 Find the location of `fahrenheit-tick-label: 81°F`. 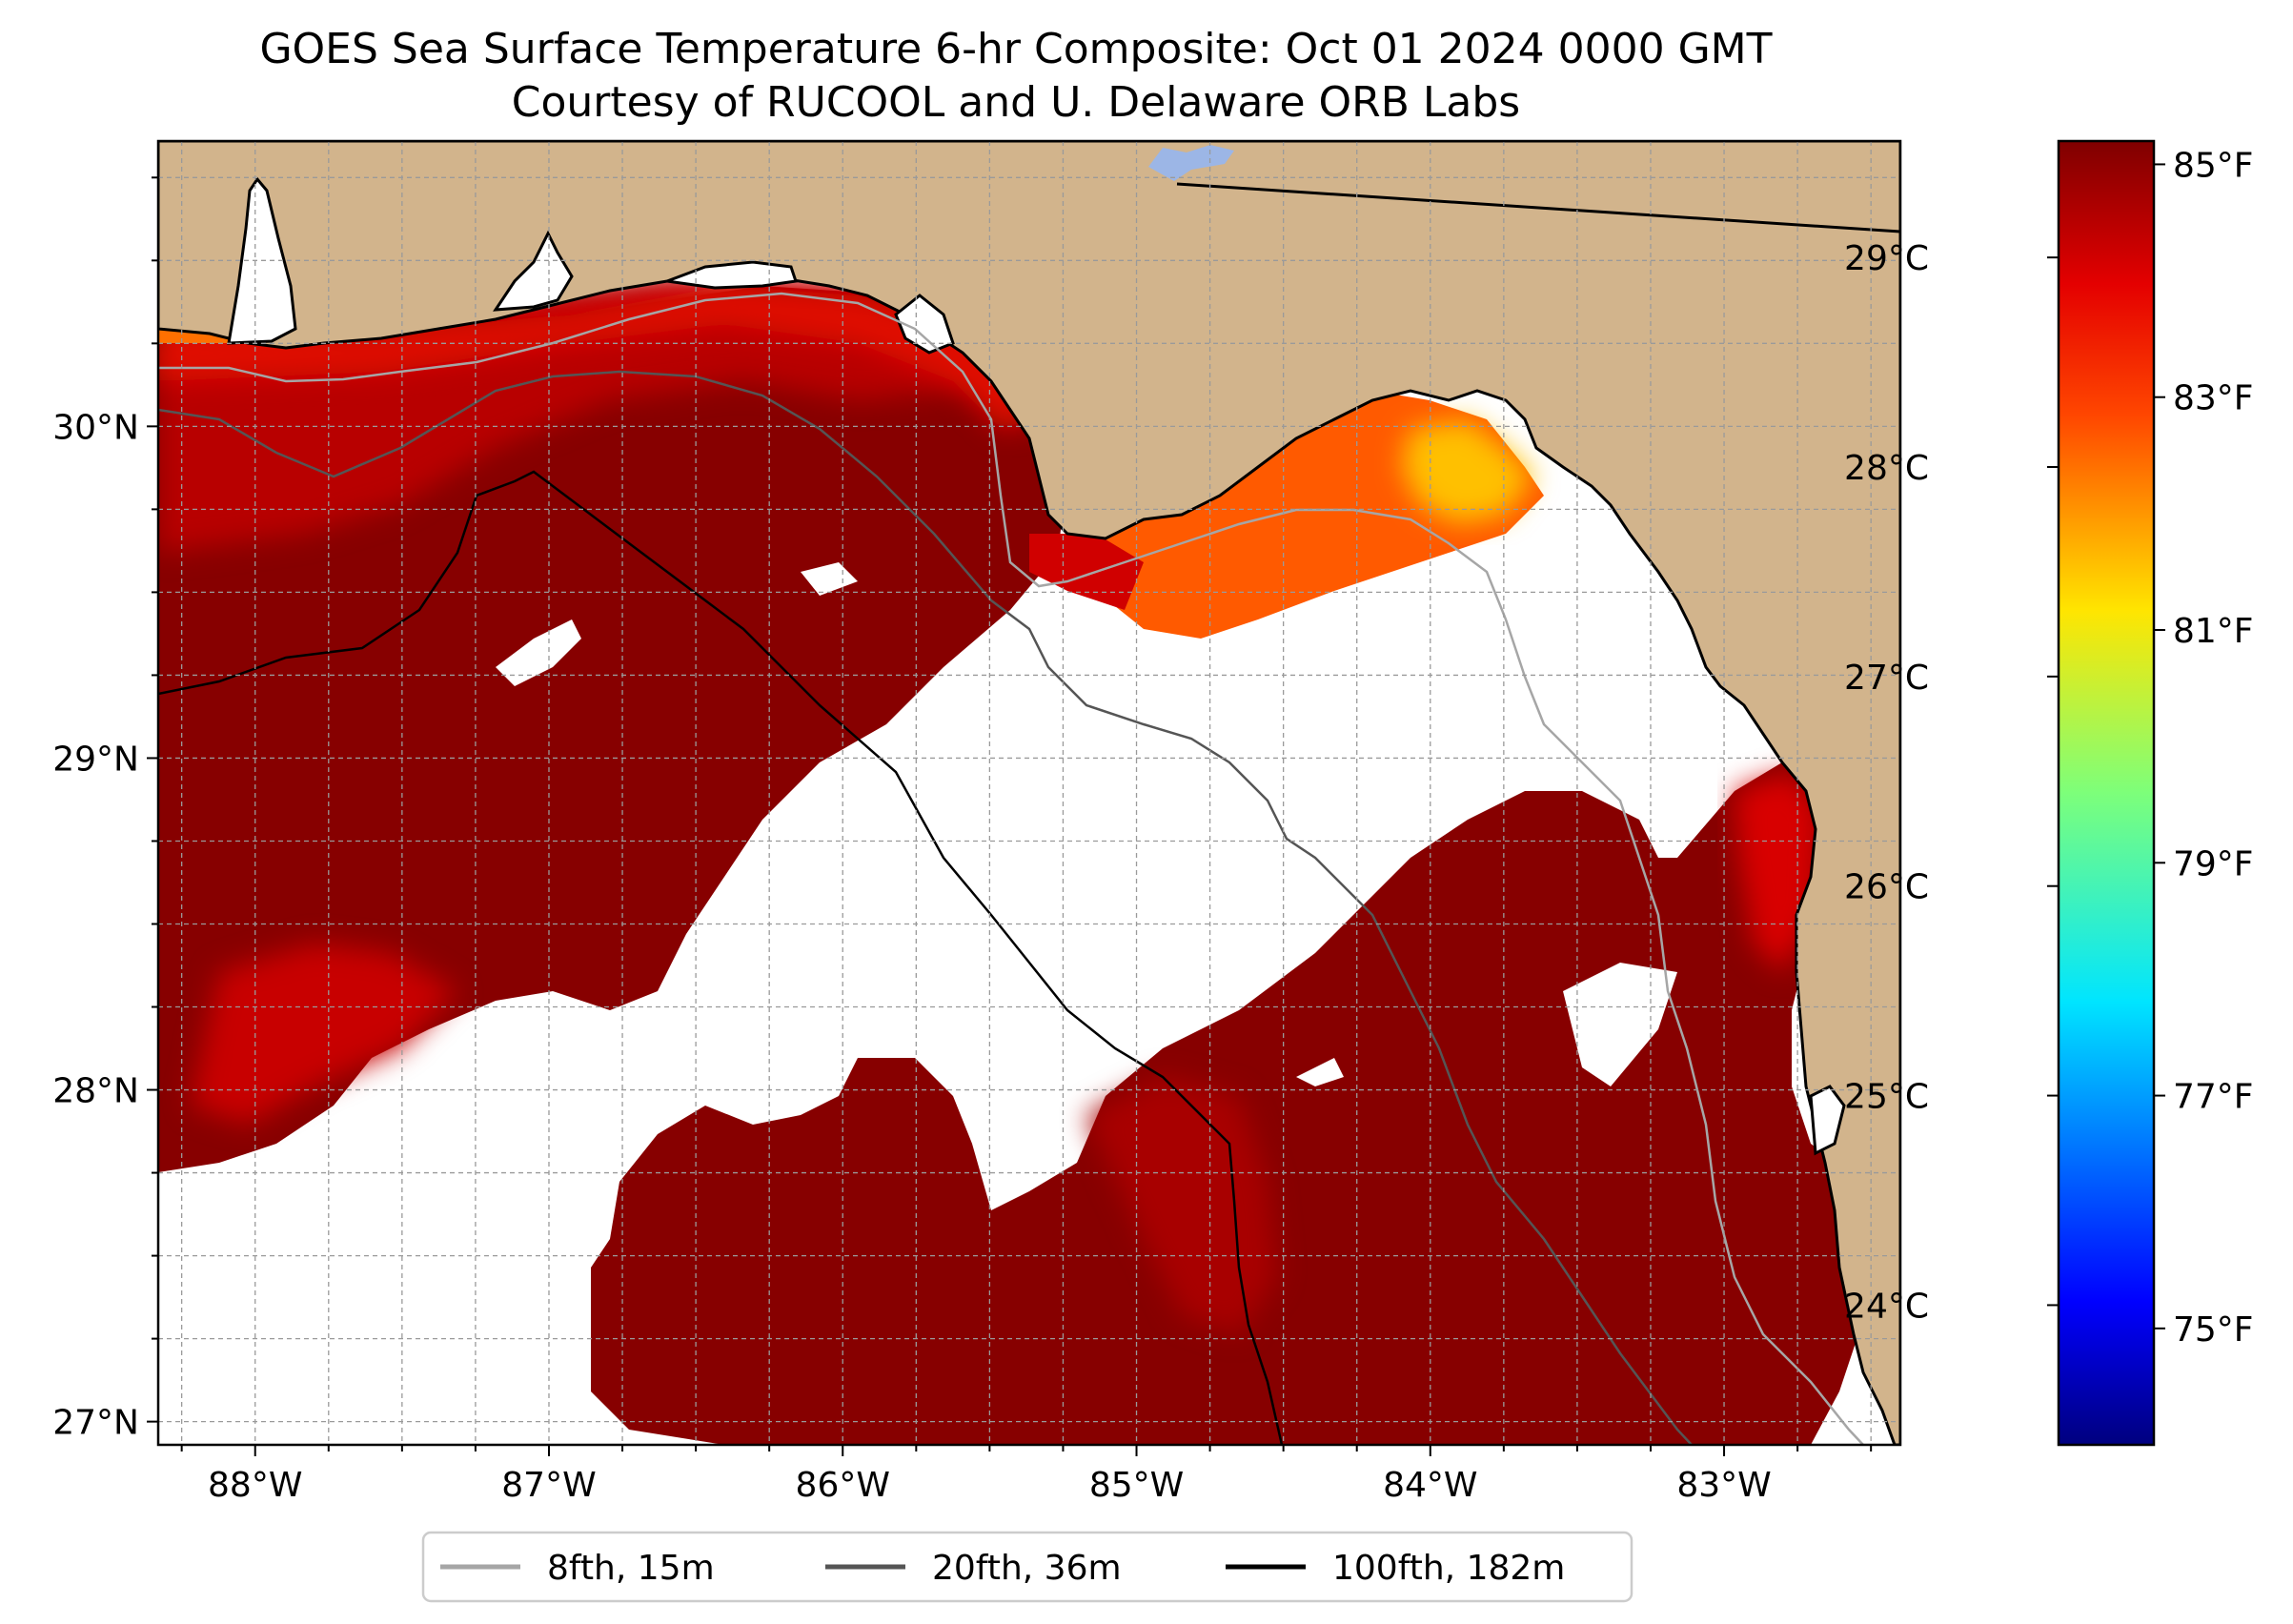

fahrenheit-tick-label: 81°F is located at coordinates (2213, 631).